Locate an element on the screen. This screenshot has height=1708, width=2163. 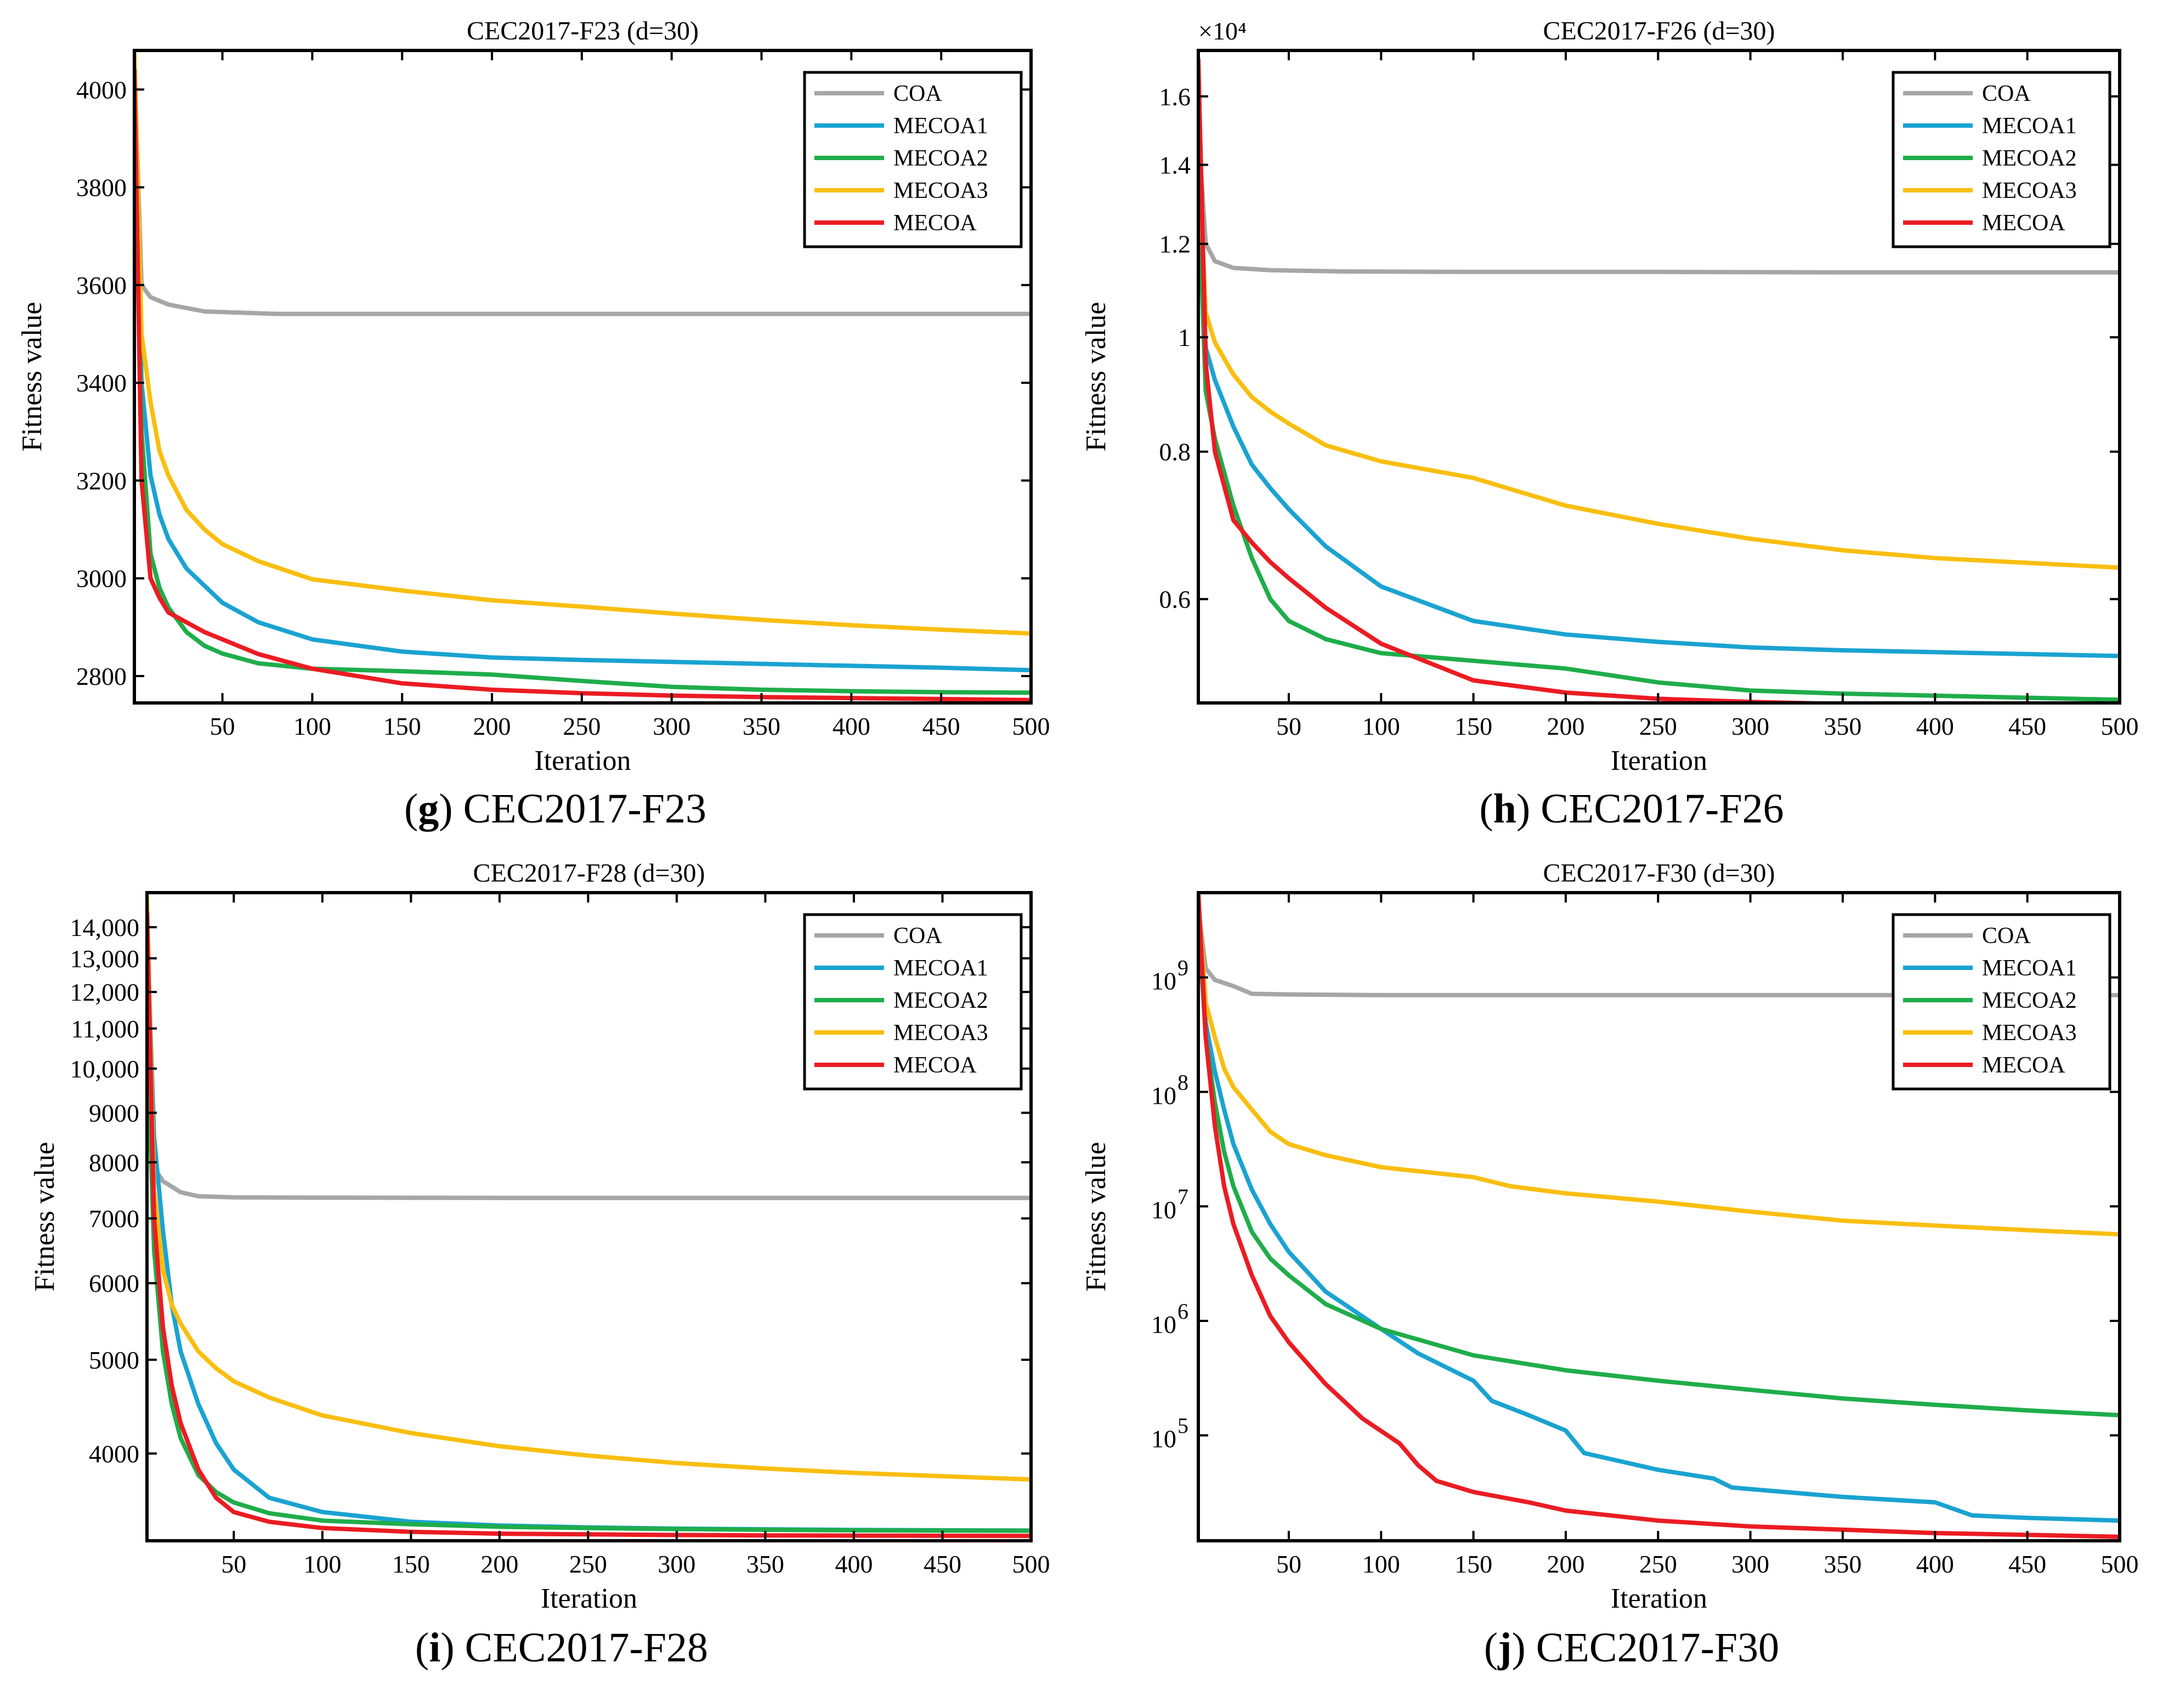
y-tick-label: 8000 is located at coordinates (114, 1163).